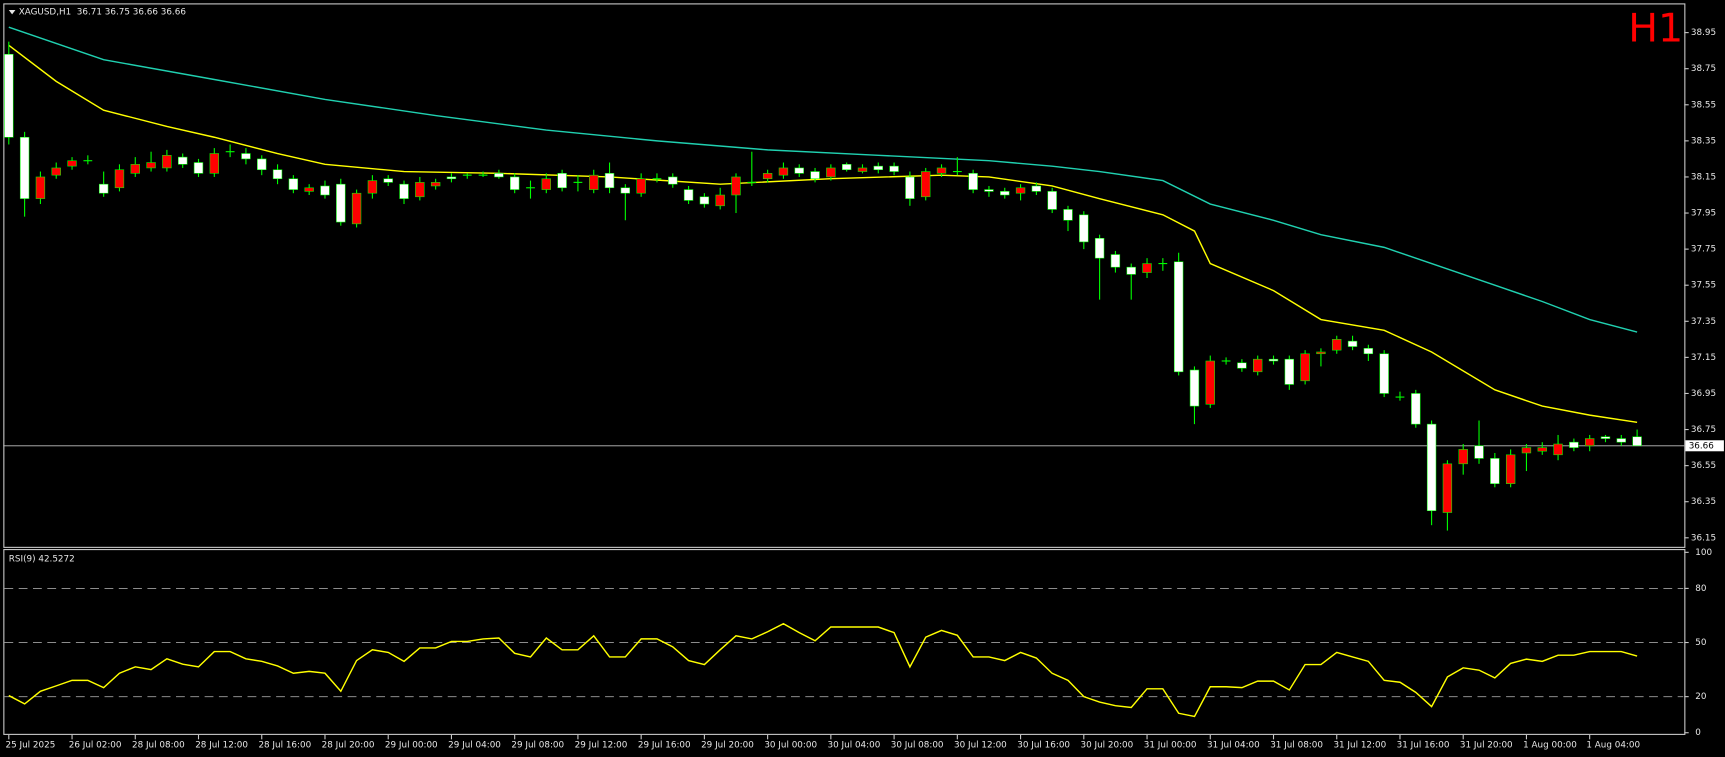 The image size is (1725, 757). Describe the element at coordinates (31, 745) in the screenshot. I see `x-tick-label: 25 Jul 2025` at that location.